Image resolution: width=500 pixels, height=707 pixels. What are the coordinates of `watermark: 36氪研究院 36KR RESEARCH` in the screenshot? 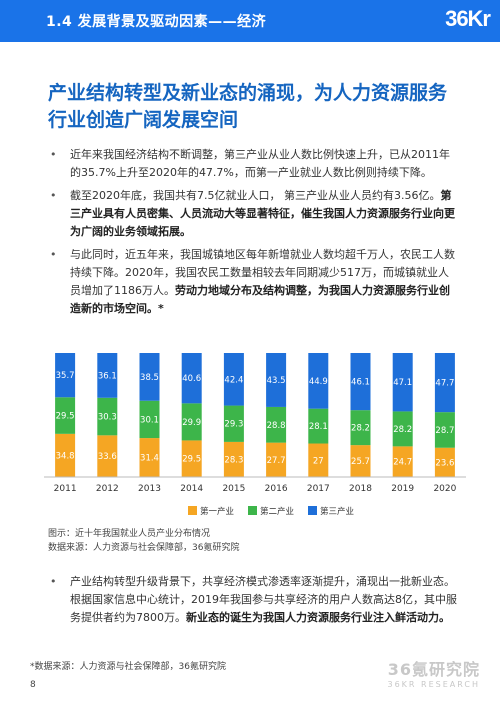 It's located at (433, 672).